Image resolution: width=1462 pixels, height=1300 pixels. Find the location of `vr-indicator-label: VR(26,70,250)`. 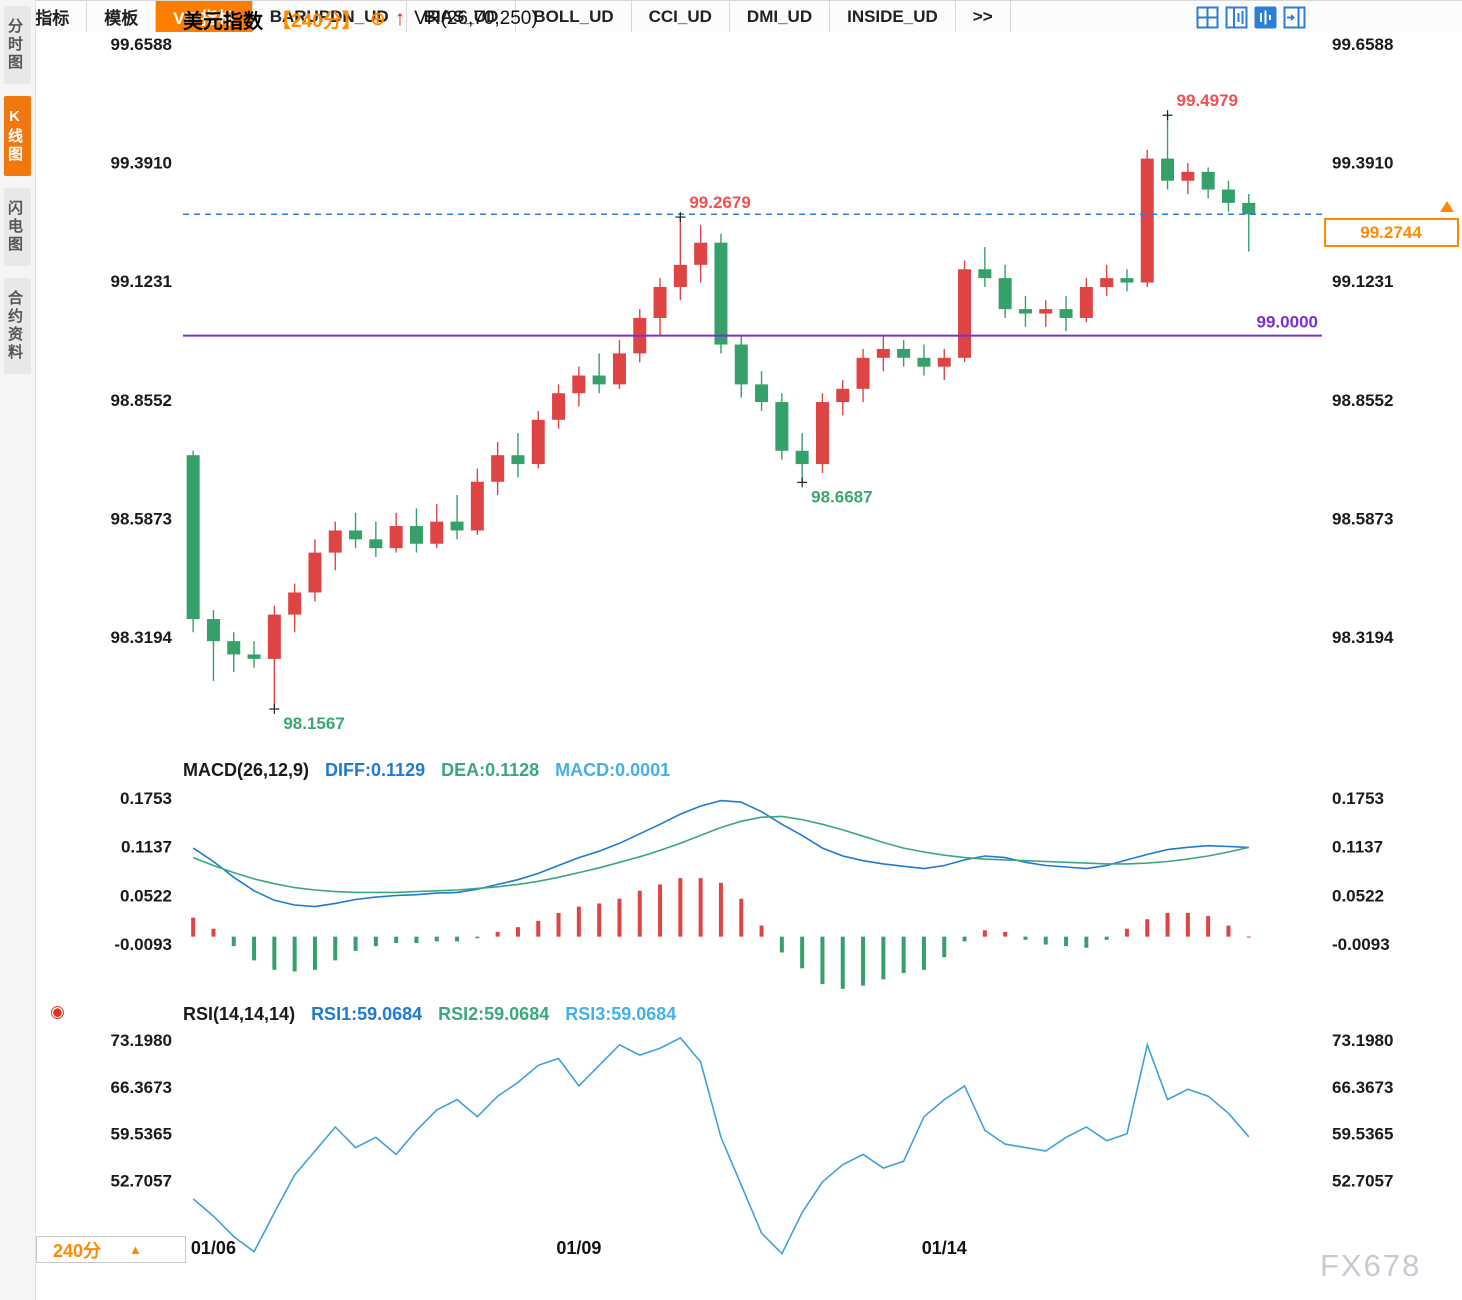

vr-indicator-label: VR(26,70,250) is located at coordinates (476, 18).